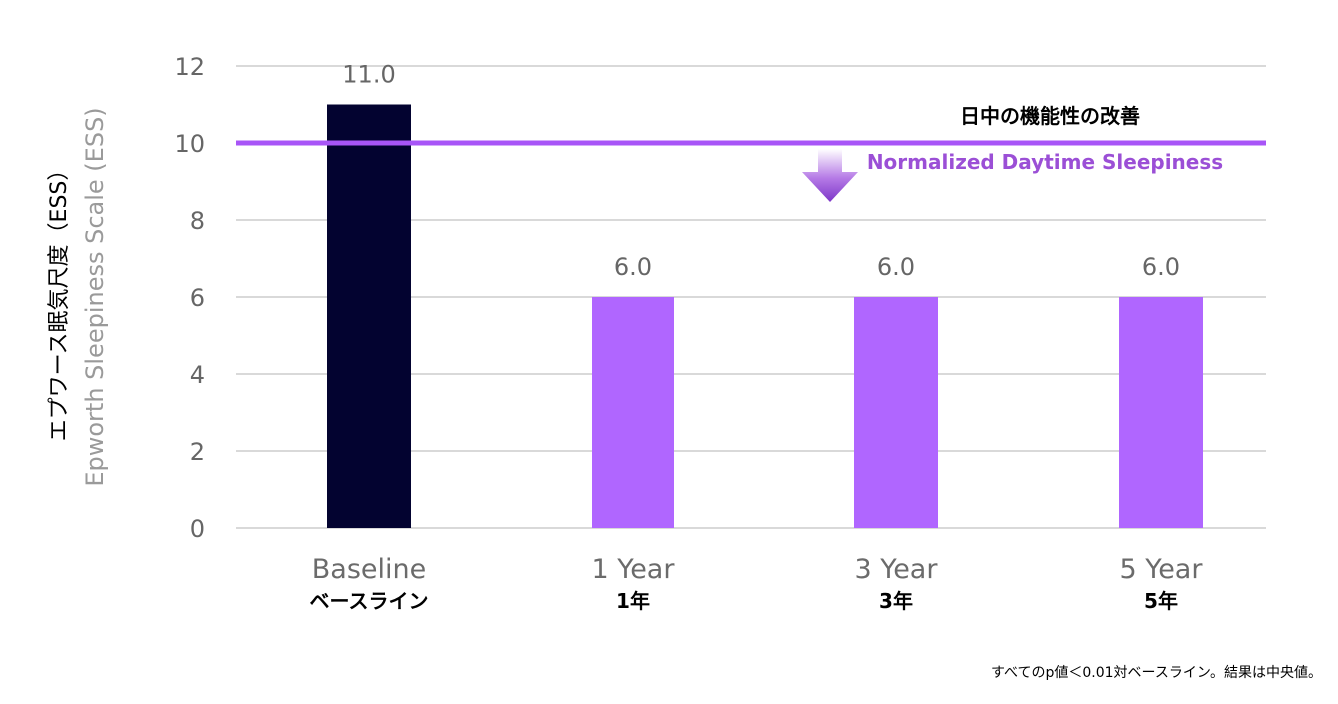  Describe the element at coordinates (830, 175) in the screenshot. I see `down-arrow-icon` at that location.